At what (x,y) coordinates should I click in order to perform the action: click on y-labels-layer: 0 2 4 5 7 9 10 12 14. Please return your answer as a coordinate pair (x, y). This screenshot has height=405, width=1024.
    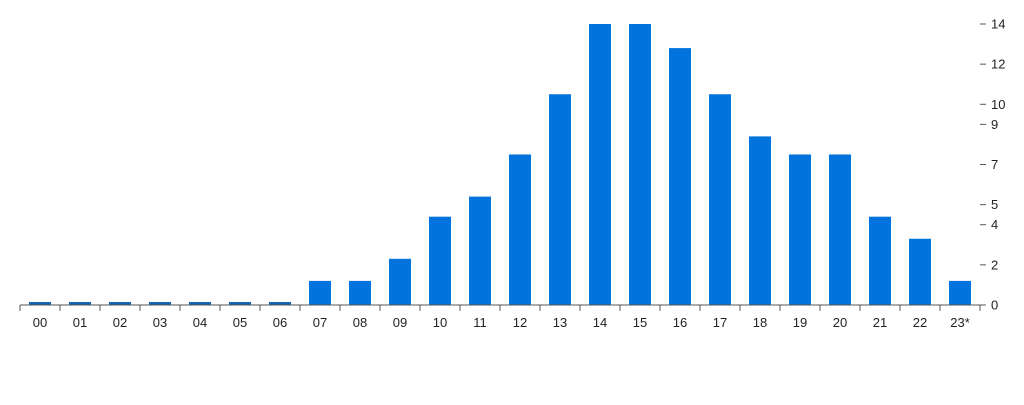
    Looking at the image, I should click on (998, 165).